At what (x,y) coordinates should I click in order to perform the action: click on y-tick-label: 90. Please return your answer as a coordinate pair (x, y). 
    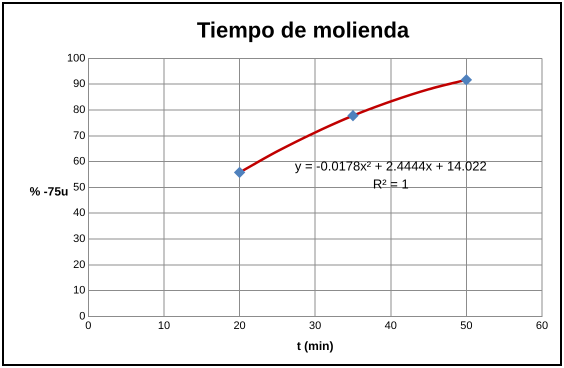
    Looking at the image, I should click on (79, 84).